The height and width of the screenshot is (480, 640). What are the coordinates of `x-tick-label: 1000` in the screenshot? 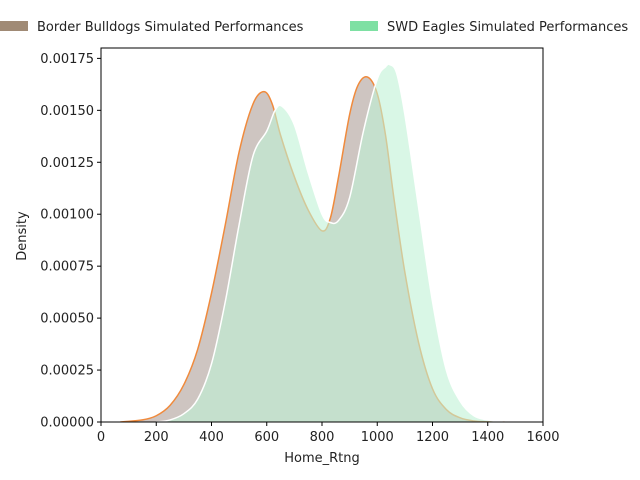 It's located at (377, 437).